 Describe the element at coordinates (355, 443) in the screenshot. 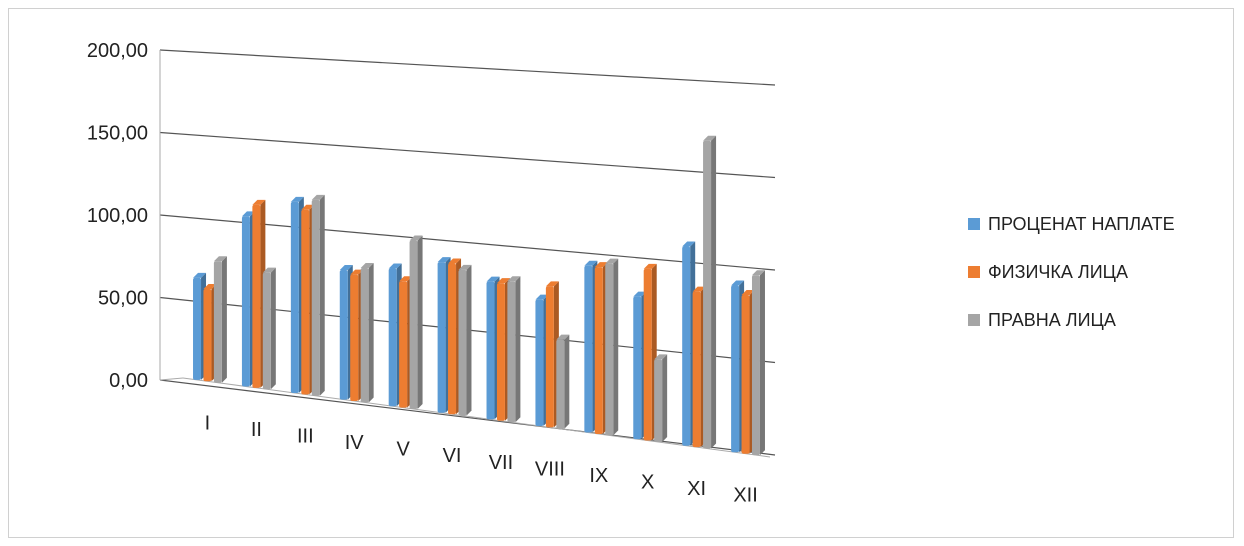

I see `x-tick-label: IV` at that location.